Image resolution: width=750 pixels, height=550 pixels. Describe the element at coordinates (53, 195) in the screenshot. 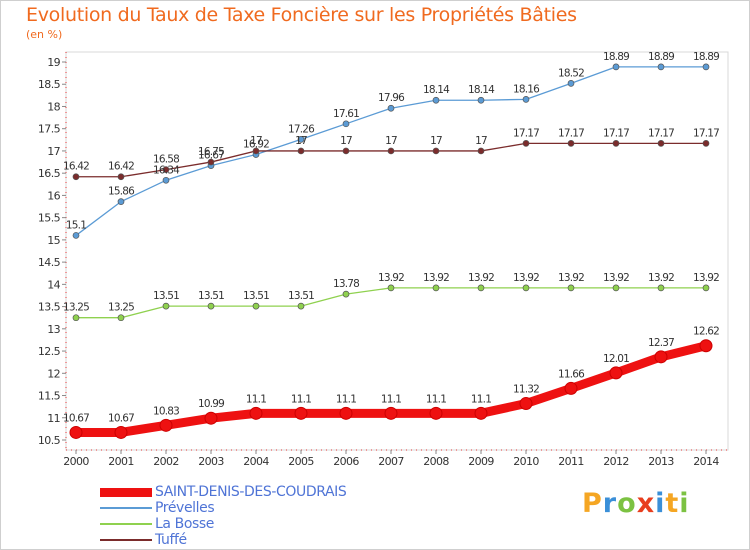

I see `y-tick-label: 16` at that location.